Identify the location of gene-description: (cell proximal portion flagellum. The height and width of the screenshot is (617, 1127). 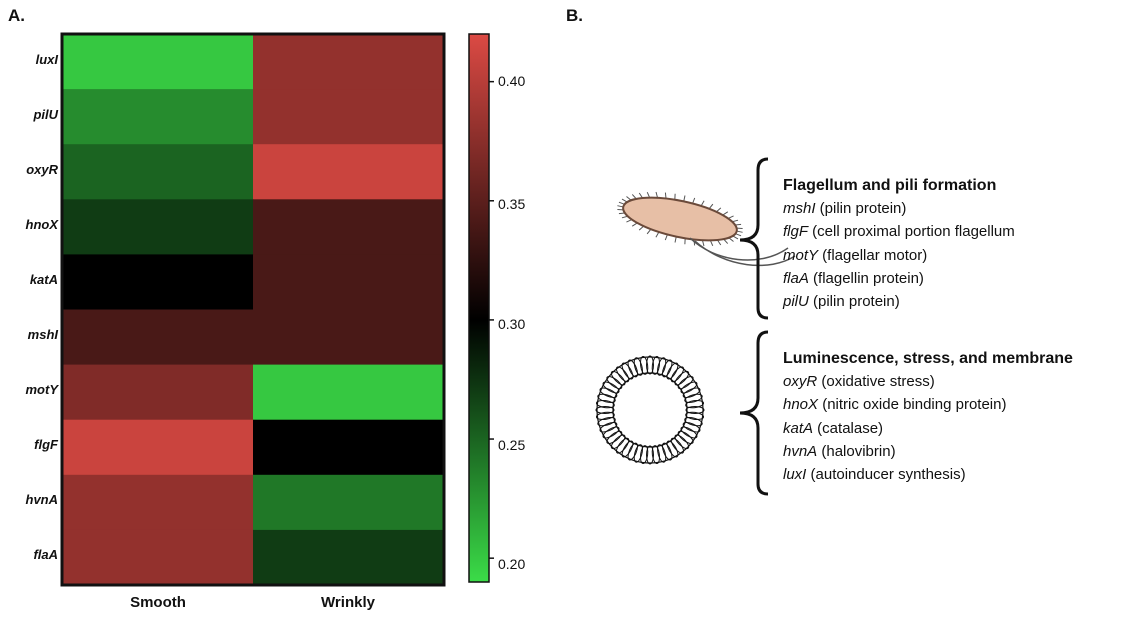
(911, 232).